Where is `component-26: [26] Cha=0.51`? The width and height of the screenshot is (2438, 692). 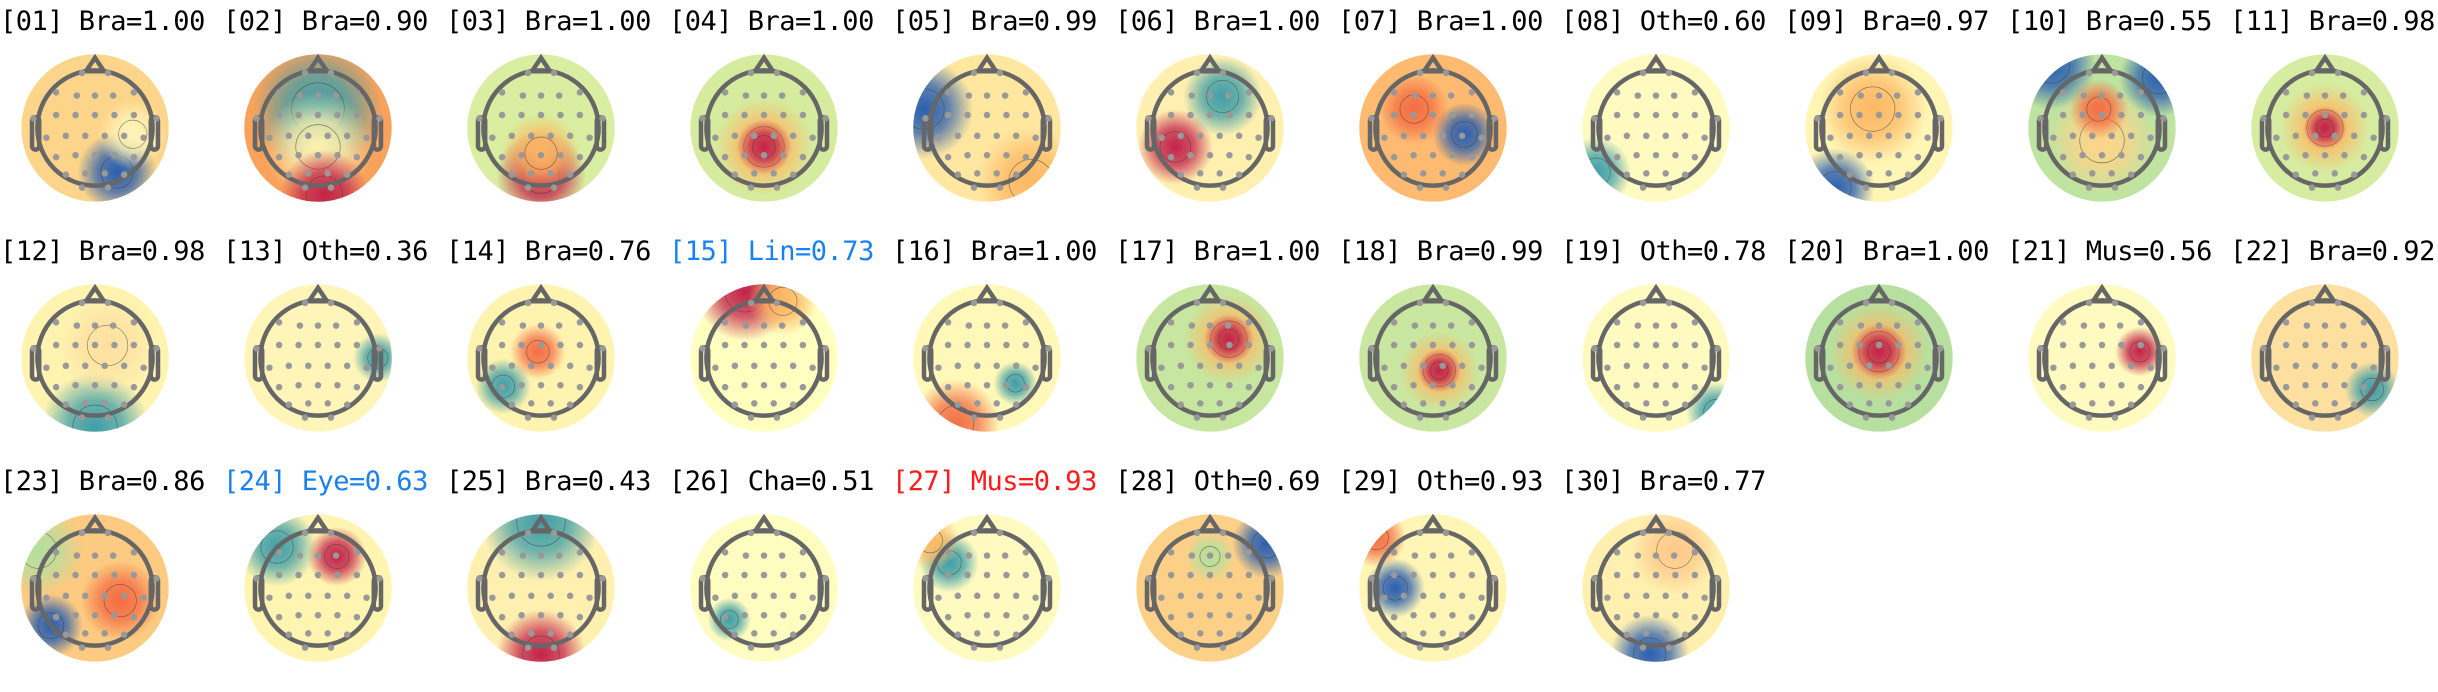 component-26: [26] Cha=0.51 is located at coordinates (780, 577).